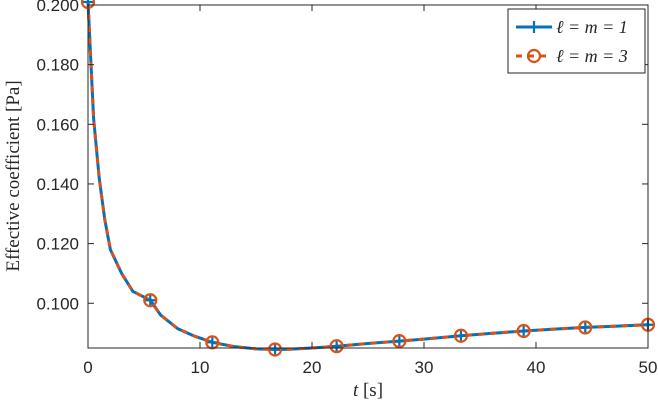 Image resolution: width=658 pixels, height=406 pixels. I want to click on x-tick-label: 30, so click(424, 367).